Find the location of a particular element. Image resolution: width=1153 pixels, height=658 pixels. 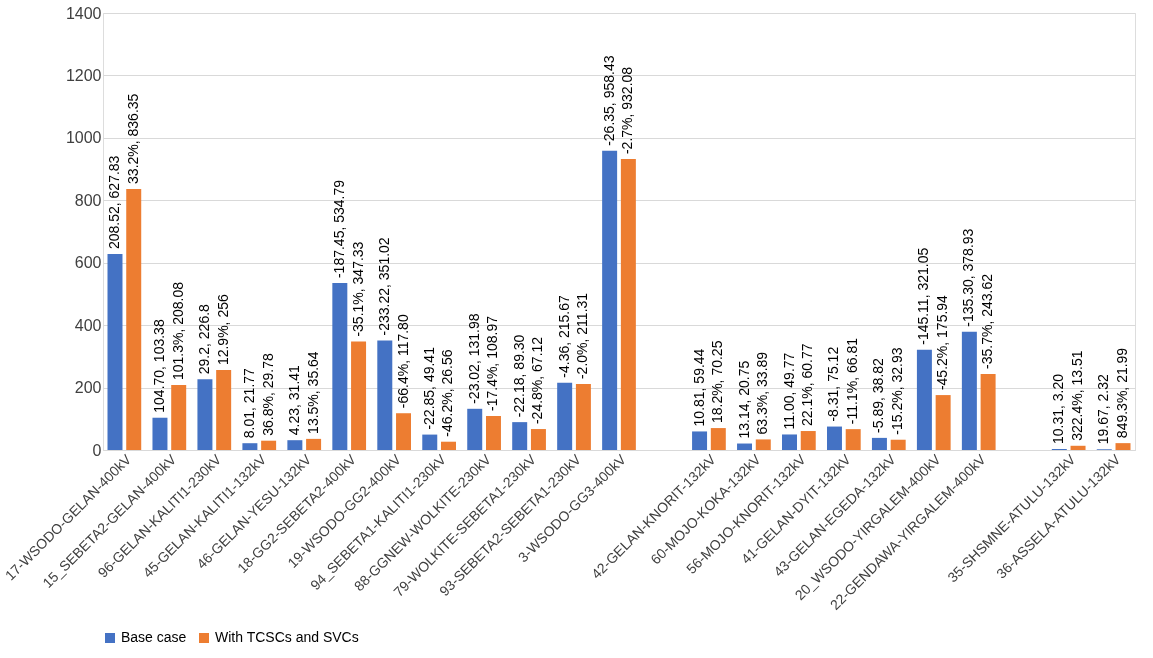

data-label: -135.30, 378.93 is located at coordinates (968, 277).